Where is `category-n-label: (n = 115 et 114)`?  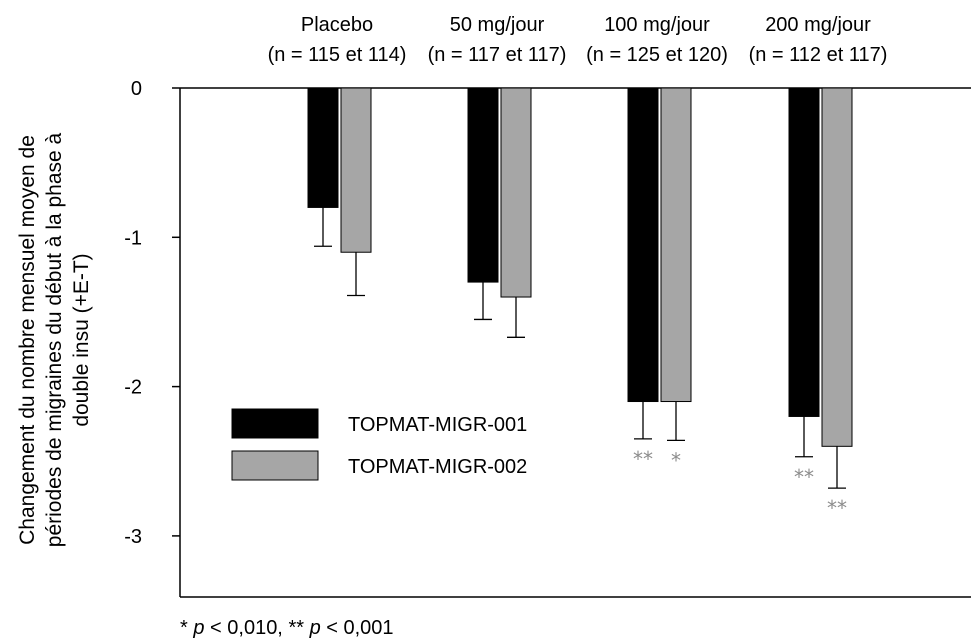
category-n-label: (n = 115 et 114) is located at coordinates (337, 55).